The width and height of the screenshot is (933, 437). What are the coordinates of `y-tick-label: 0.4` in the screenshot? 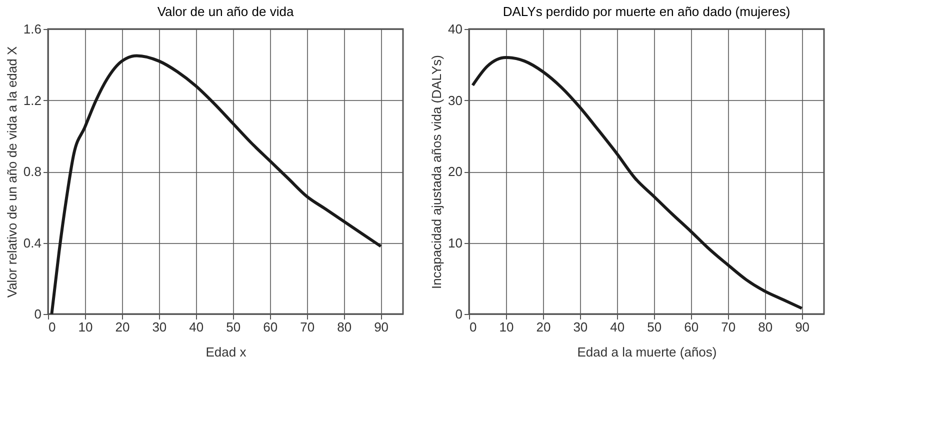 It's located at (32, 242).